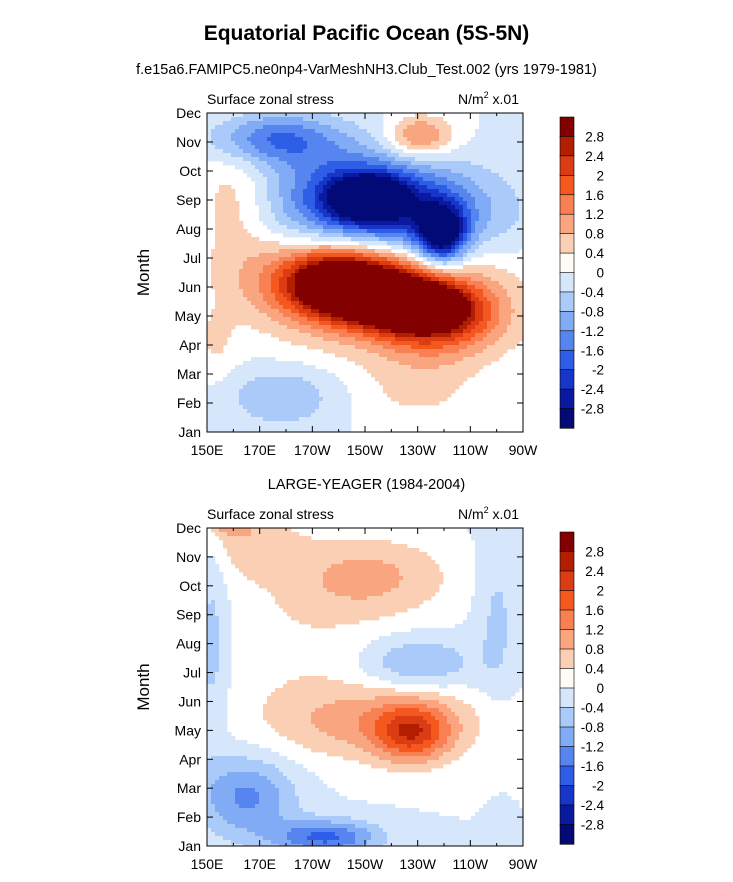  What do you see at coordinates (188, 113) in the screenshot?
I see `y-tick-label: Dec` at bounding box center [188, 113].